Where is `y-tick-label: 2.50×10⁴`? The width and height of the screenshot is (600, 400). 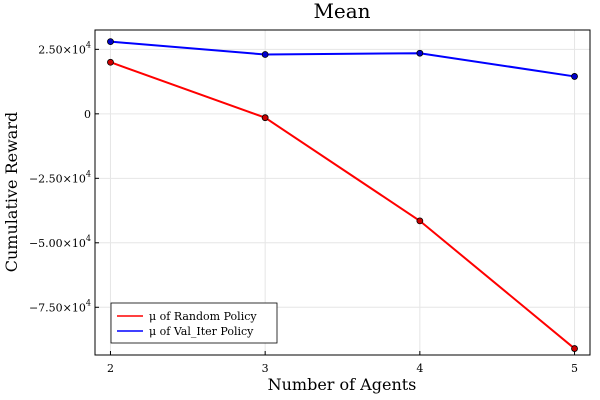
y-tick-label: 2.50×10⁴ is located at coordinates (64, 48).